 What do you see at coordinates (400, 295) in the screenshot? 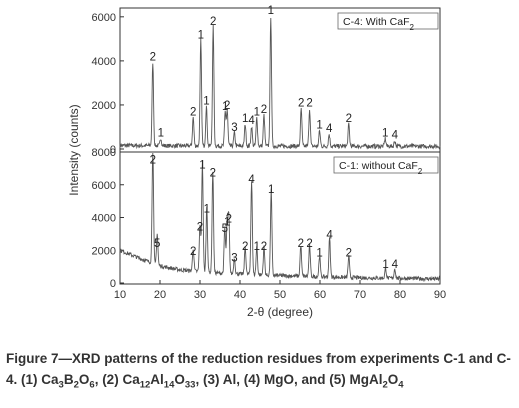
I see `x-tick-label: 80` at bounding box center [400, 295].